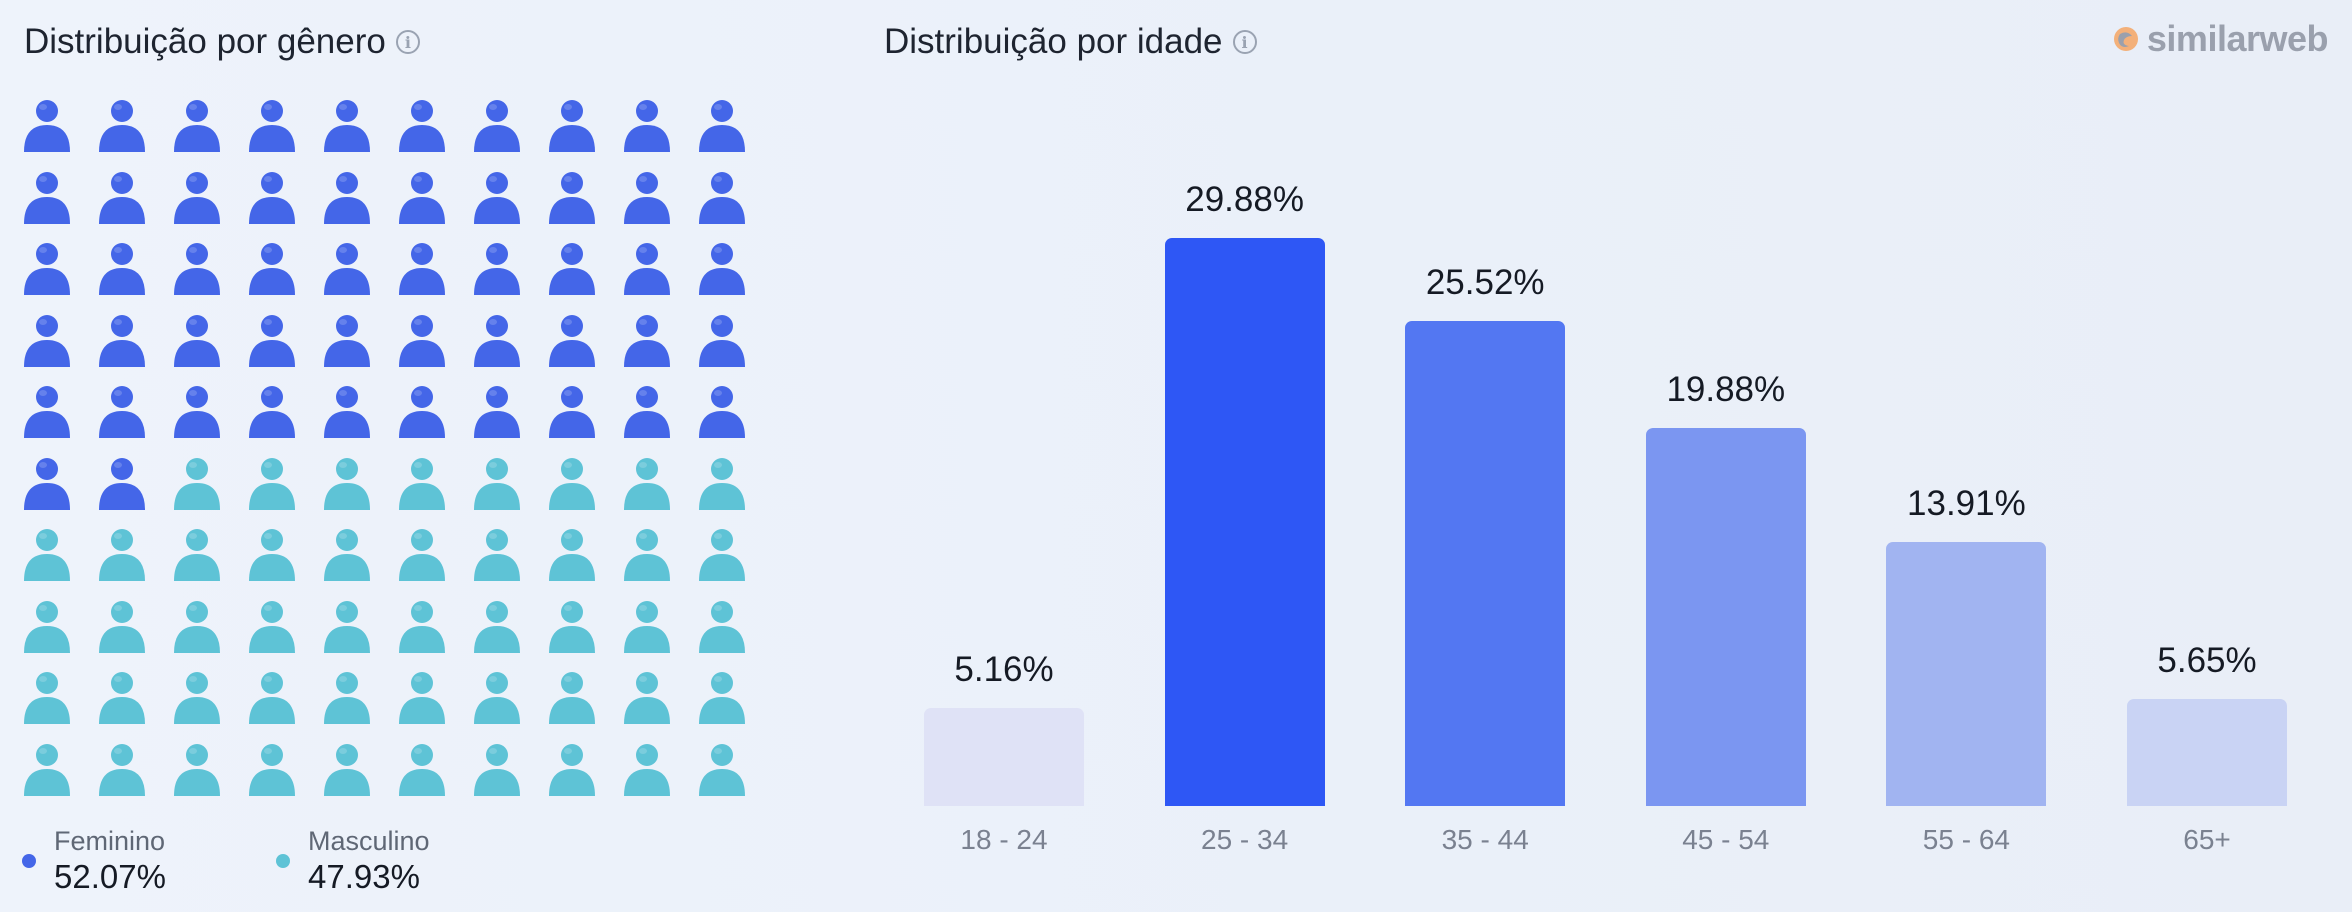 Image resolution: width=2352 pixels, height=912 pixels. Describe the element at coordinates (1004, 669) in the screenshot. I see `bar-value-label: 5.16%` at that location.